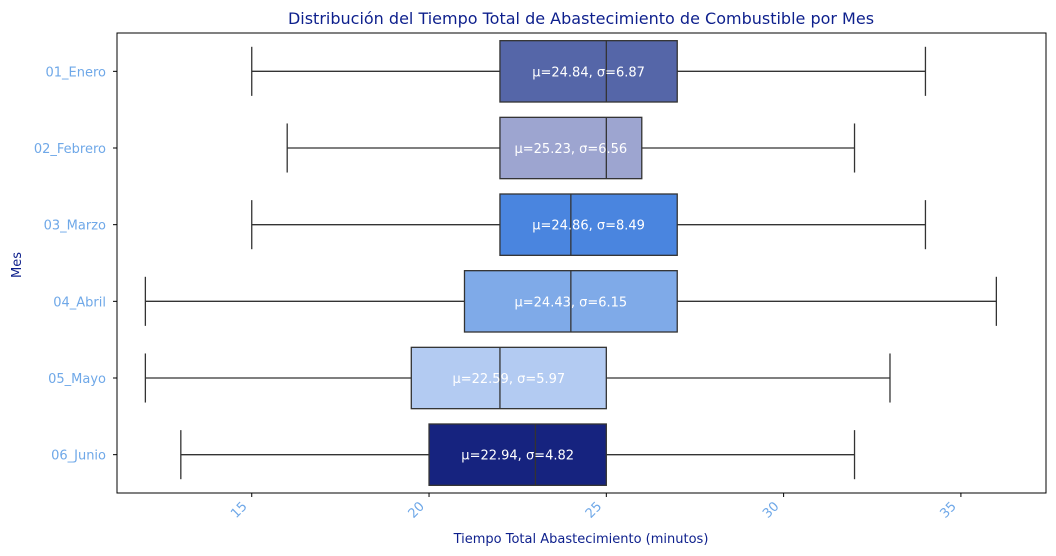 The image size is (1056, 556). Describe the element at coordinates (75, 226) in the screenshot. I see `y-tick-label: 03_Marzo` at that location.